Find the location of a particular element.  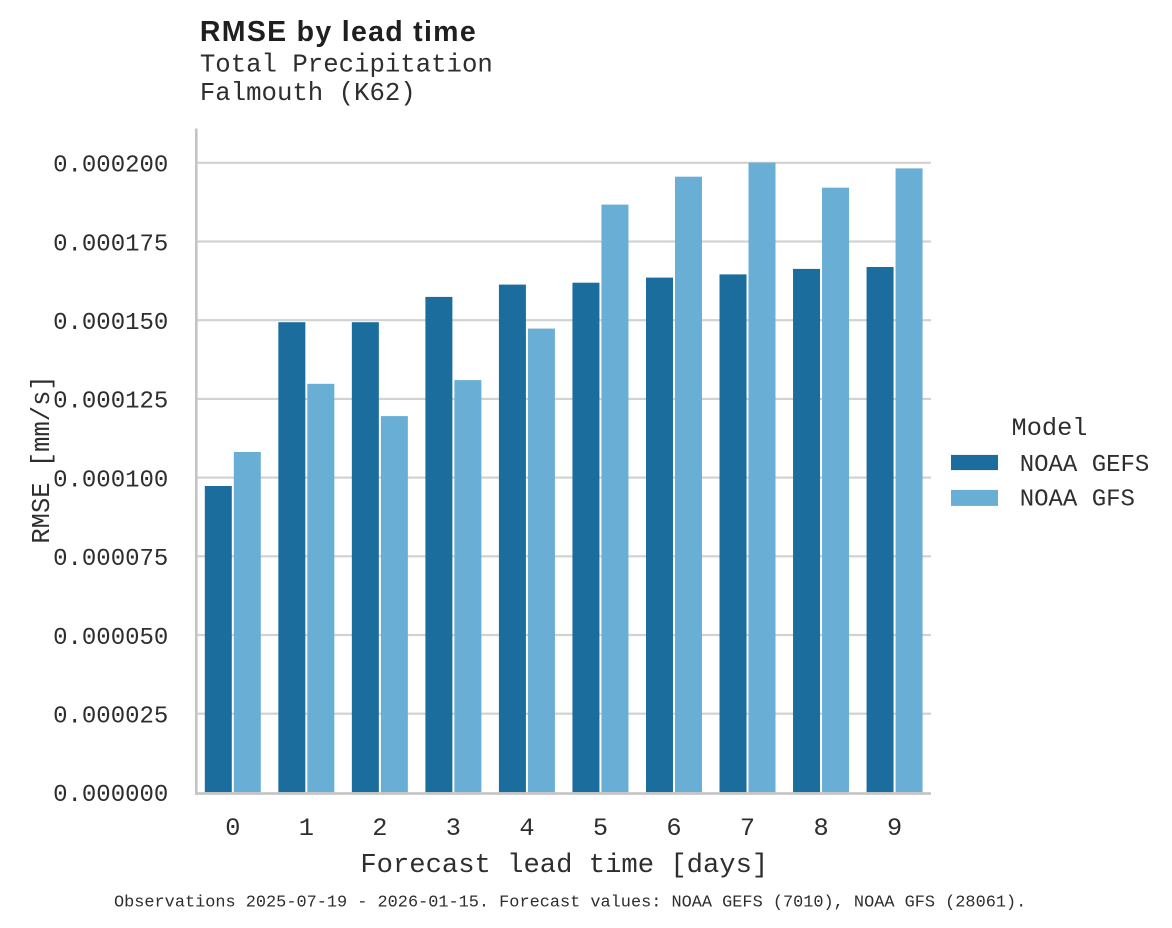

svg-text: 7 is located at coordinates (747, 828).